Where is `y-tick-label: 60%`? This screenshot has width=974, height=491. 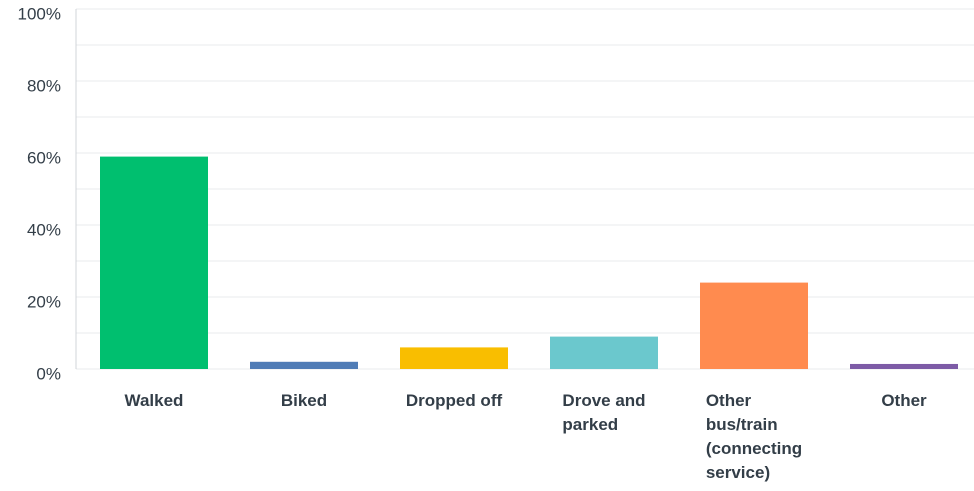
y-tick-label: 60% is located at coordinates (44, 157).